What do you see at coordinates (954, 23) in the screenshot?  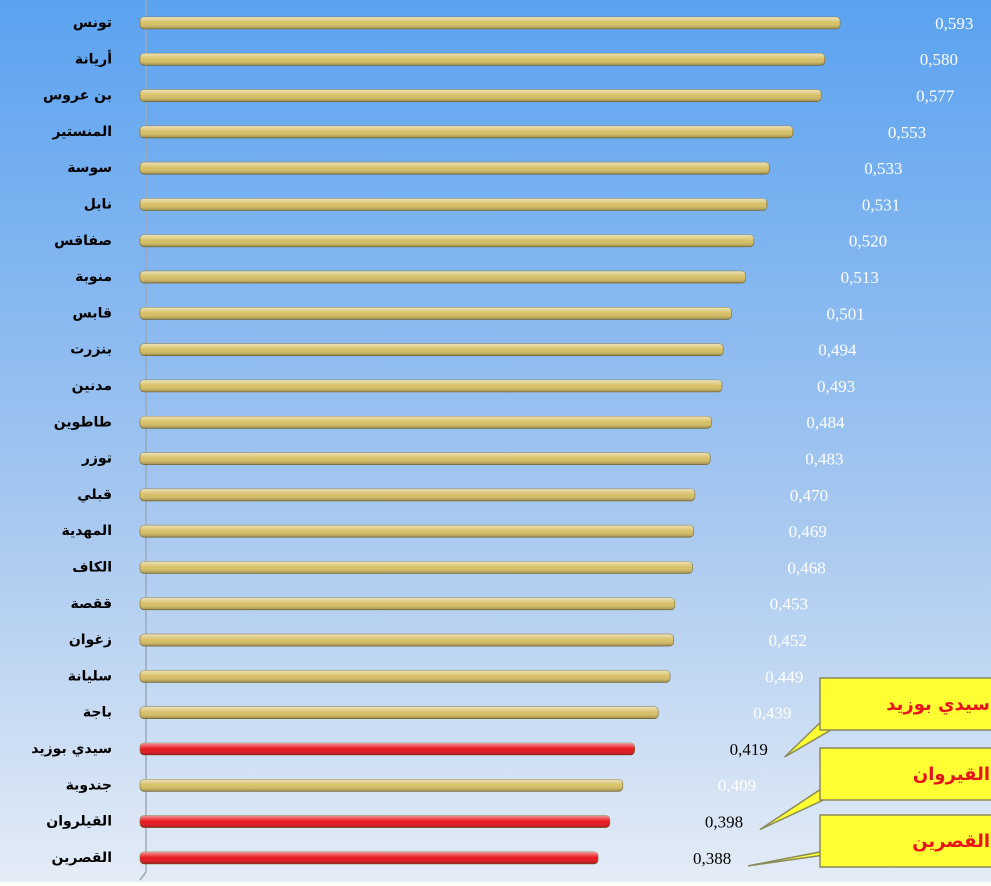 I see `value-label: 0,593` at bounding box center [954, 23].